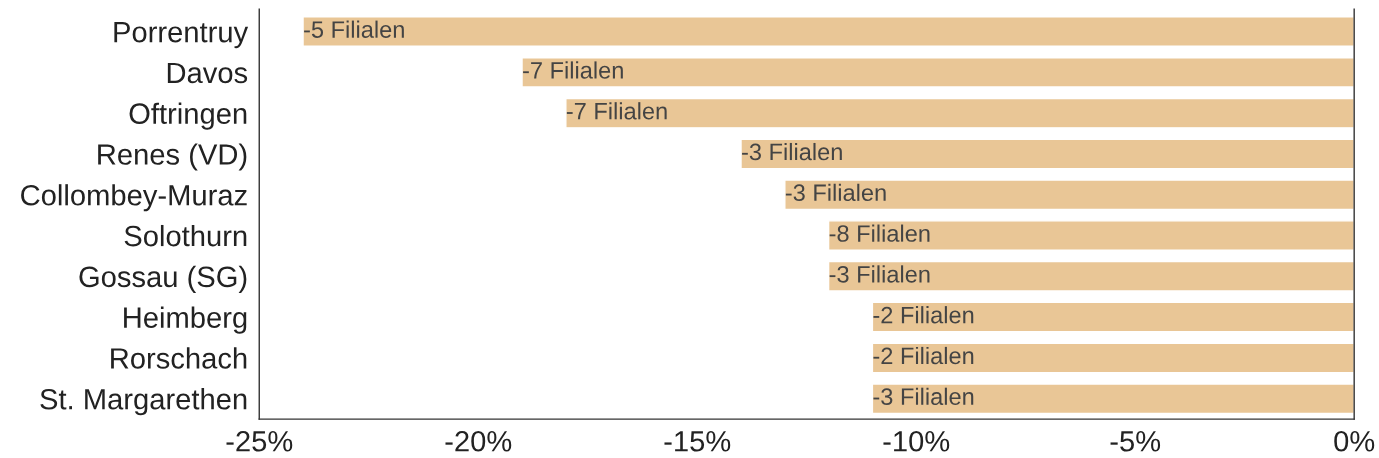 This screenshot has height=458, width=1379. Describe the element at coordinates (134, 198) in the screenshot. I see `y-tick-label: Collombey-Muraz` at that location.